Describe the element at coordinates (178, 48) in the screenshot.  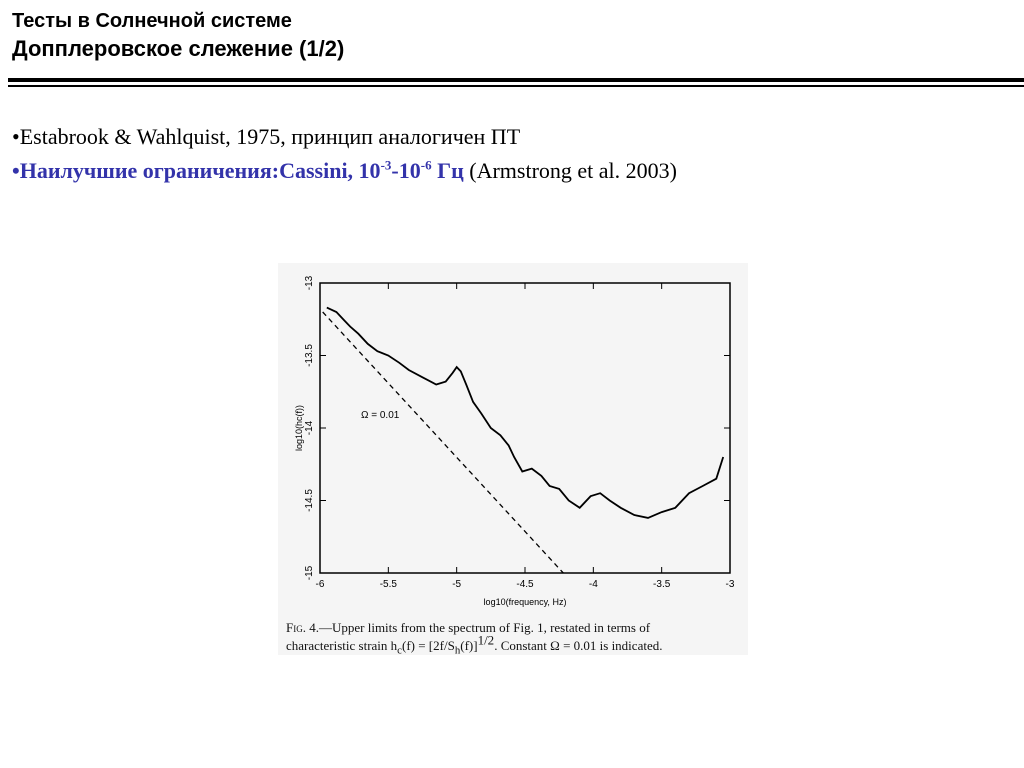
I see `slide-subtitle: Допплеровское слежение (1/2)` at that location.